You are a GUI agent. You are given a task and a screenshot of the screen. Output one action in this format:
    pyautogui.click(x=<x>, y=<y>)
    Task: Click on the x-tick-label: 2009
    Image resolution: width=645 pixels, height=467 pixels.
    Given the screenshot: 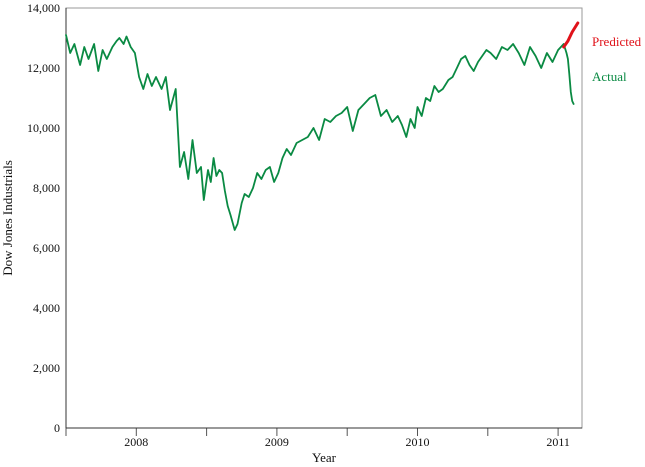 What is the action you would take?
    pyautogui.click(x=277, y=442)
    